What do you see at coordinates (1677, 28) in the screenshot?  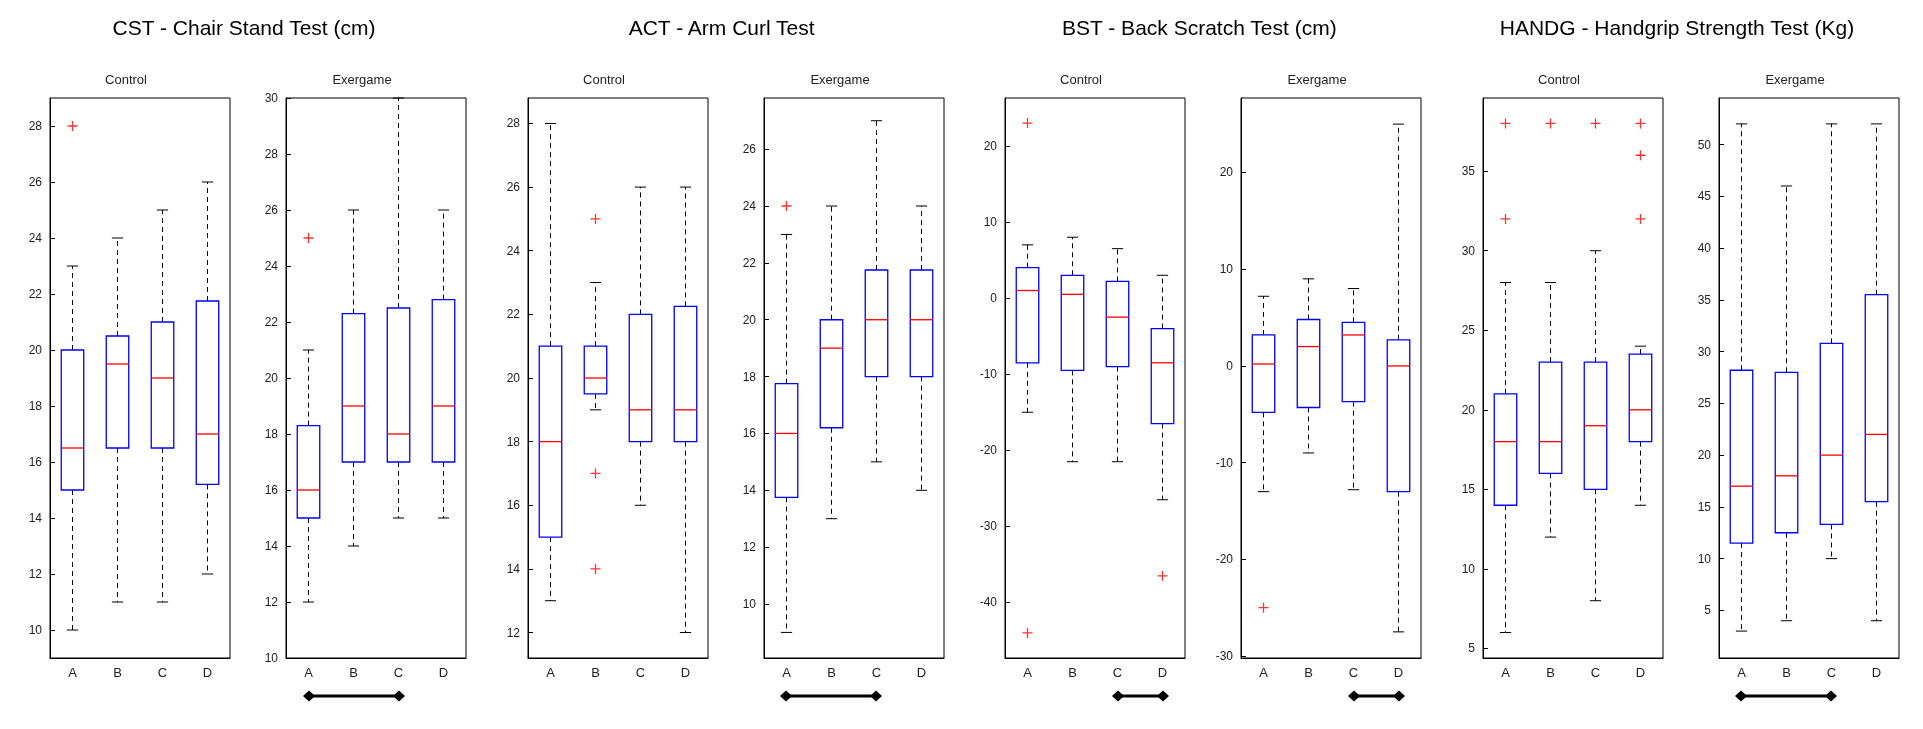 I see `chart-title: HANDG - Handgrip Strength Test (Kg)` at bounding box center [1677, 28].